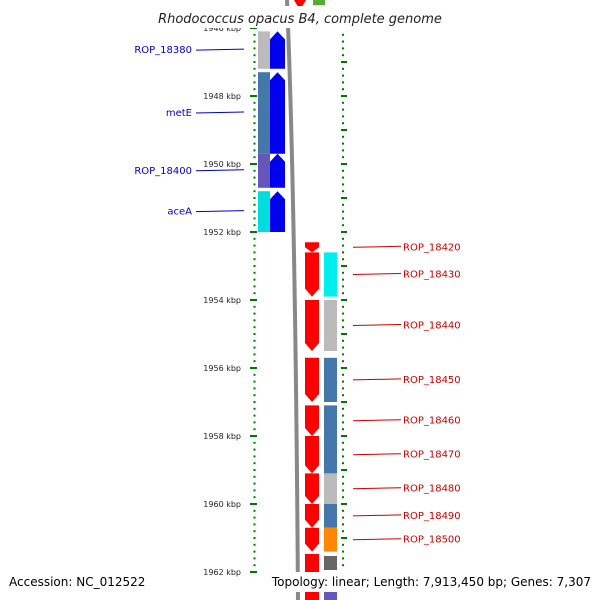 This screenshot has height=600, width=600. I want to click on gene-label-ROP_18380: ROP_18380, so click(163, 50).